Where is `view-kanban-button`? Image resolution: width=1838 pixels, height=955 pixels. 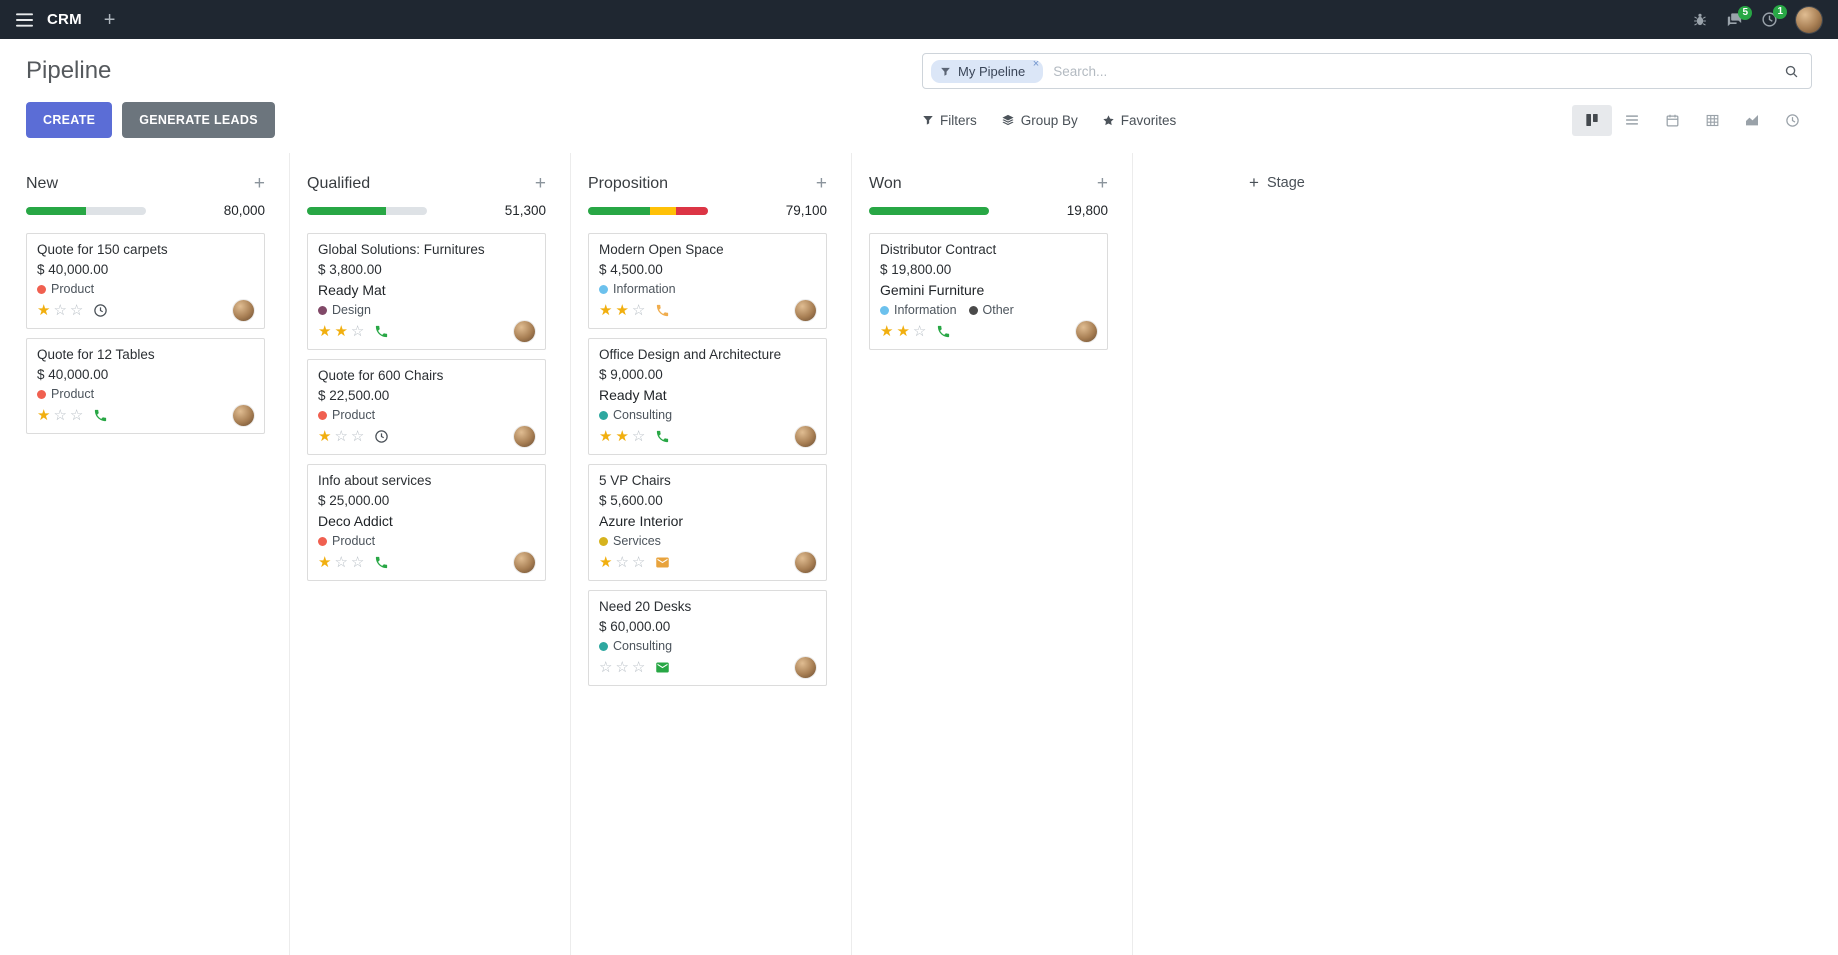
view-kanban-button is located at coordinates (1592, 120).